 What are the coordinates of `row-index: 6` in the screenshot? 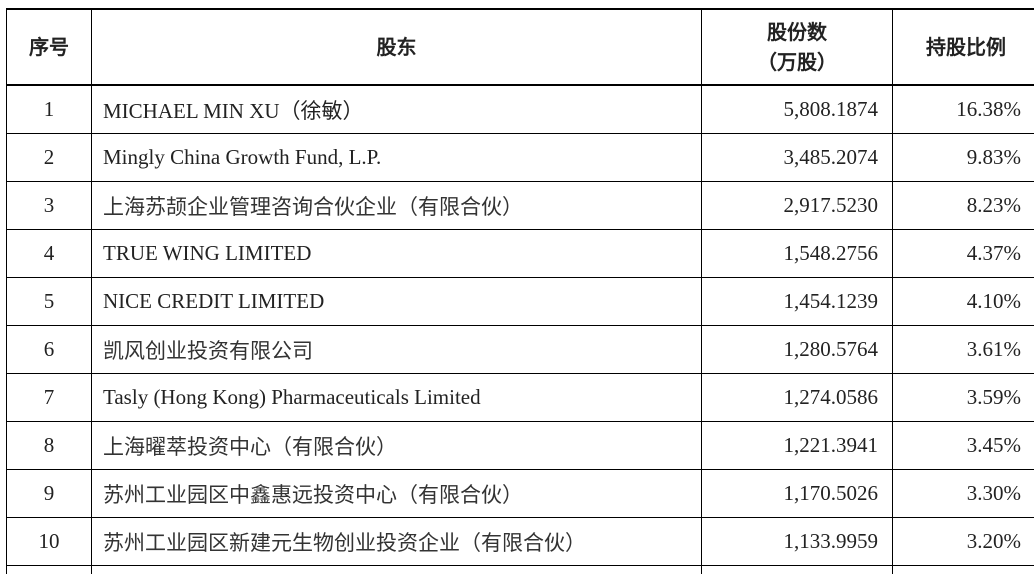 It's located at (49, 349).